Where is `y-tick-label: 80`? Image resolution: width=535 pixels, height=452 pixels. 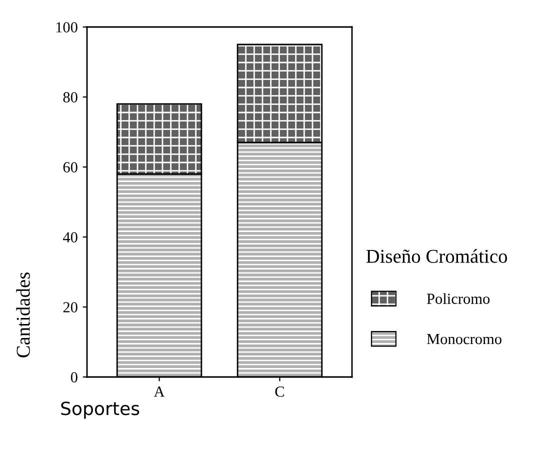
y-tick-label: 80 is located at coordinates (70, 97).